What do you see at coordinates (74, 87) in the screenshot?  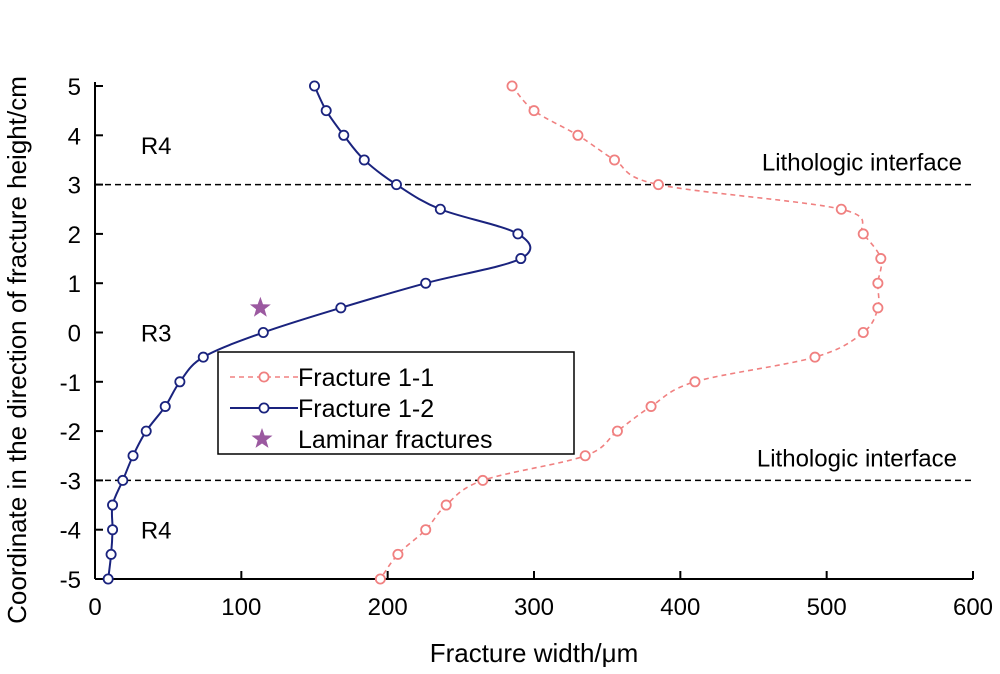 I see `y-tick-label: 5` at bounding box center [74, 87].